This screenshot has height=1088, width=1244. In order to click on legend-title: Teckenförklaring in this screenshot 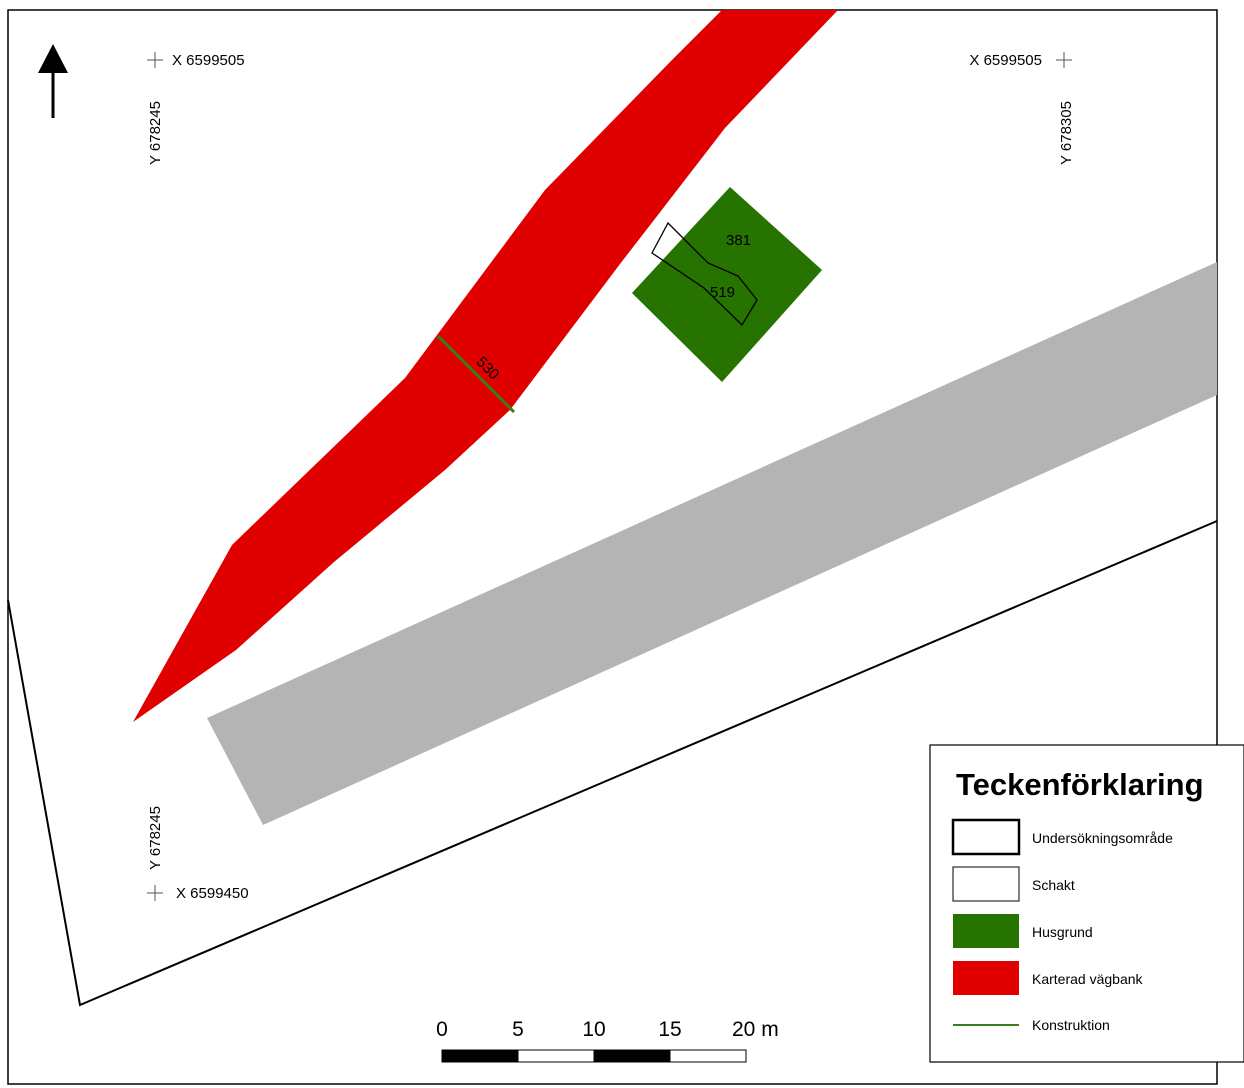, I will do `click(1080, 784)`.